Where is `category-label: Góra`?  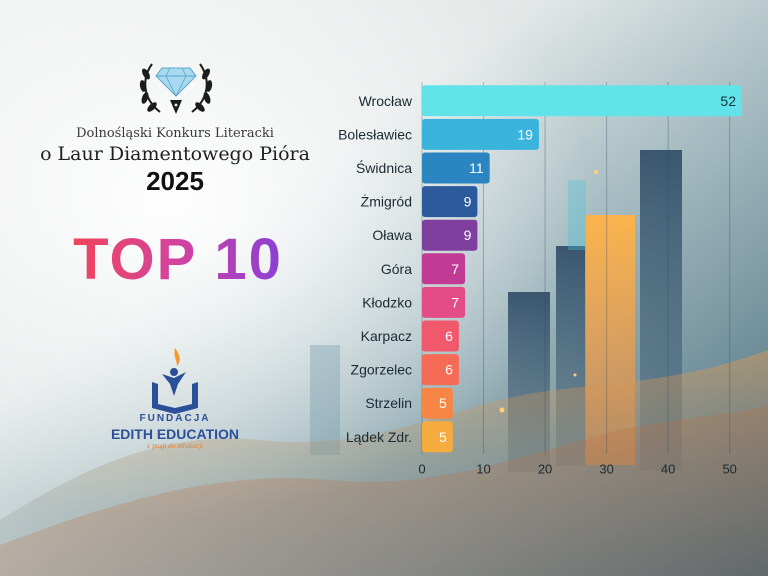
category-label: Góra is located at coordinates (396, 269).